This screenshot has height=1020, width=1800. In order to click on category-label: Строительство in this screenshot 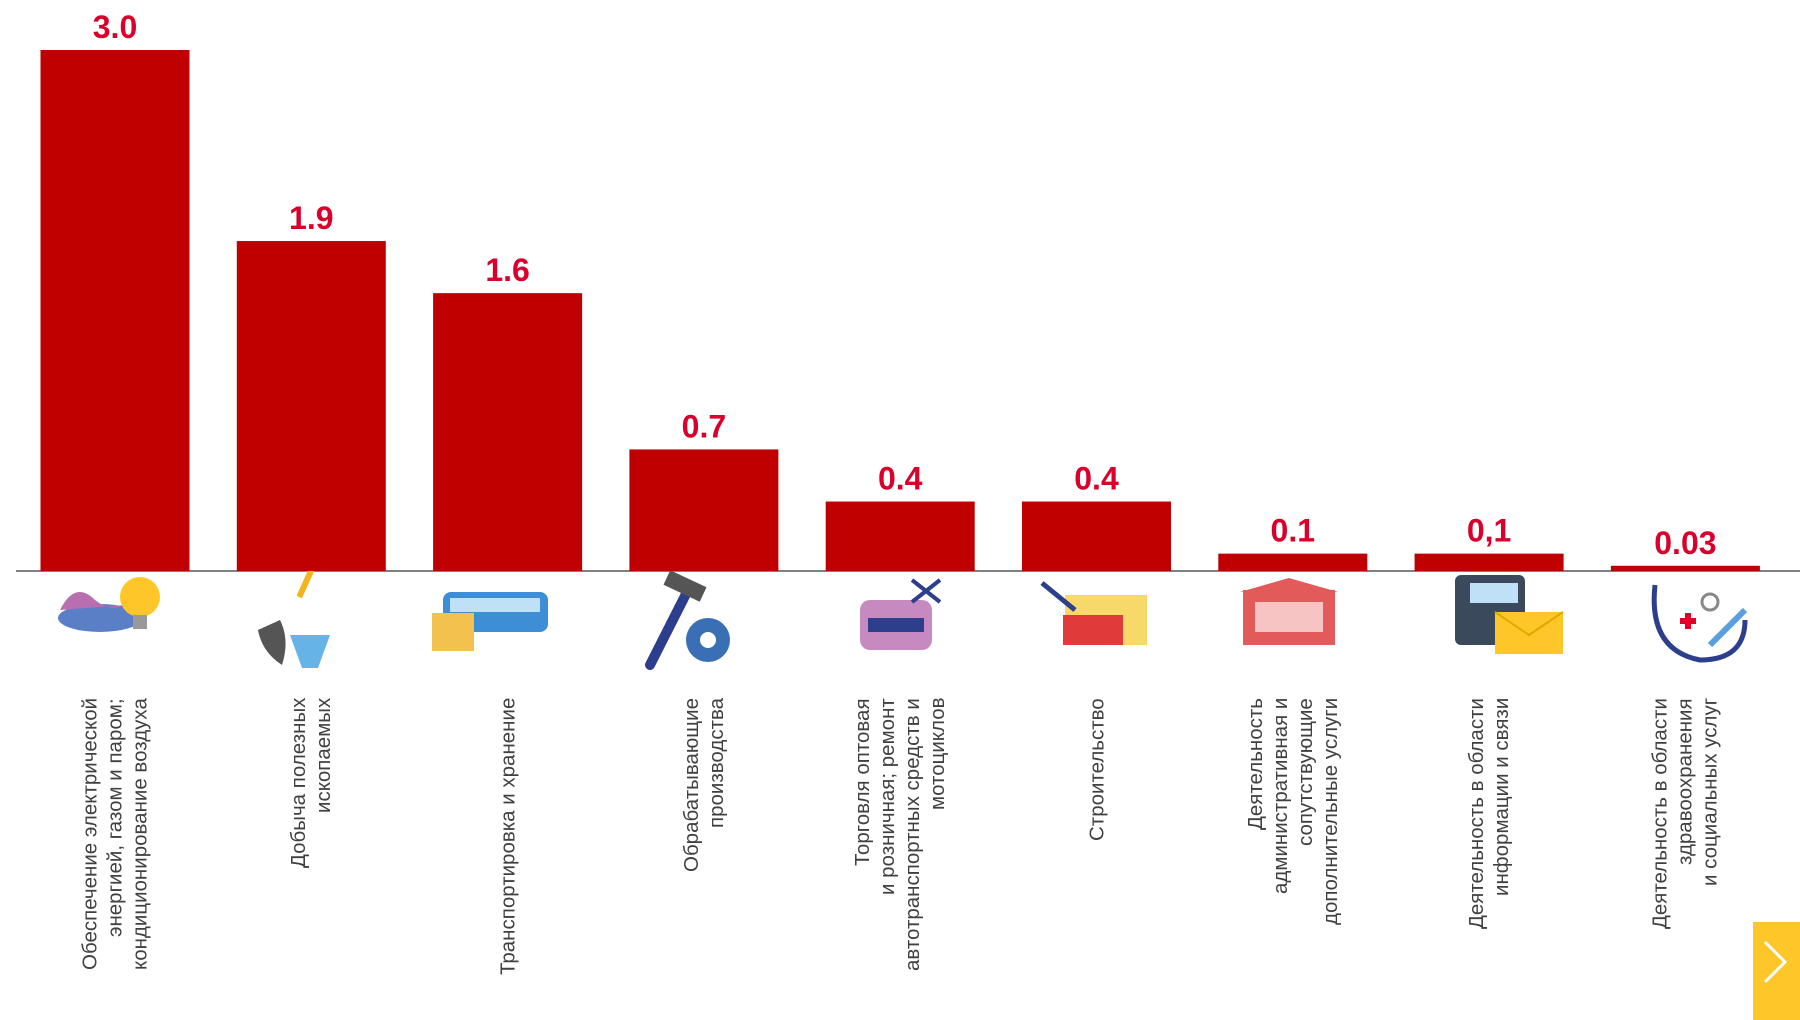, I will do `click(1096, 769)`.